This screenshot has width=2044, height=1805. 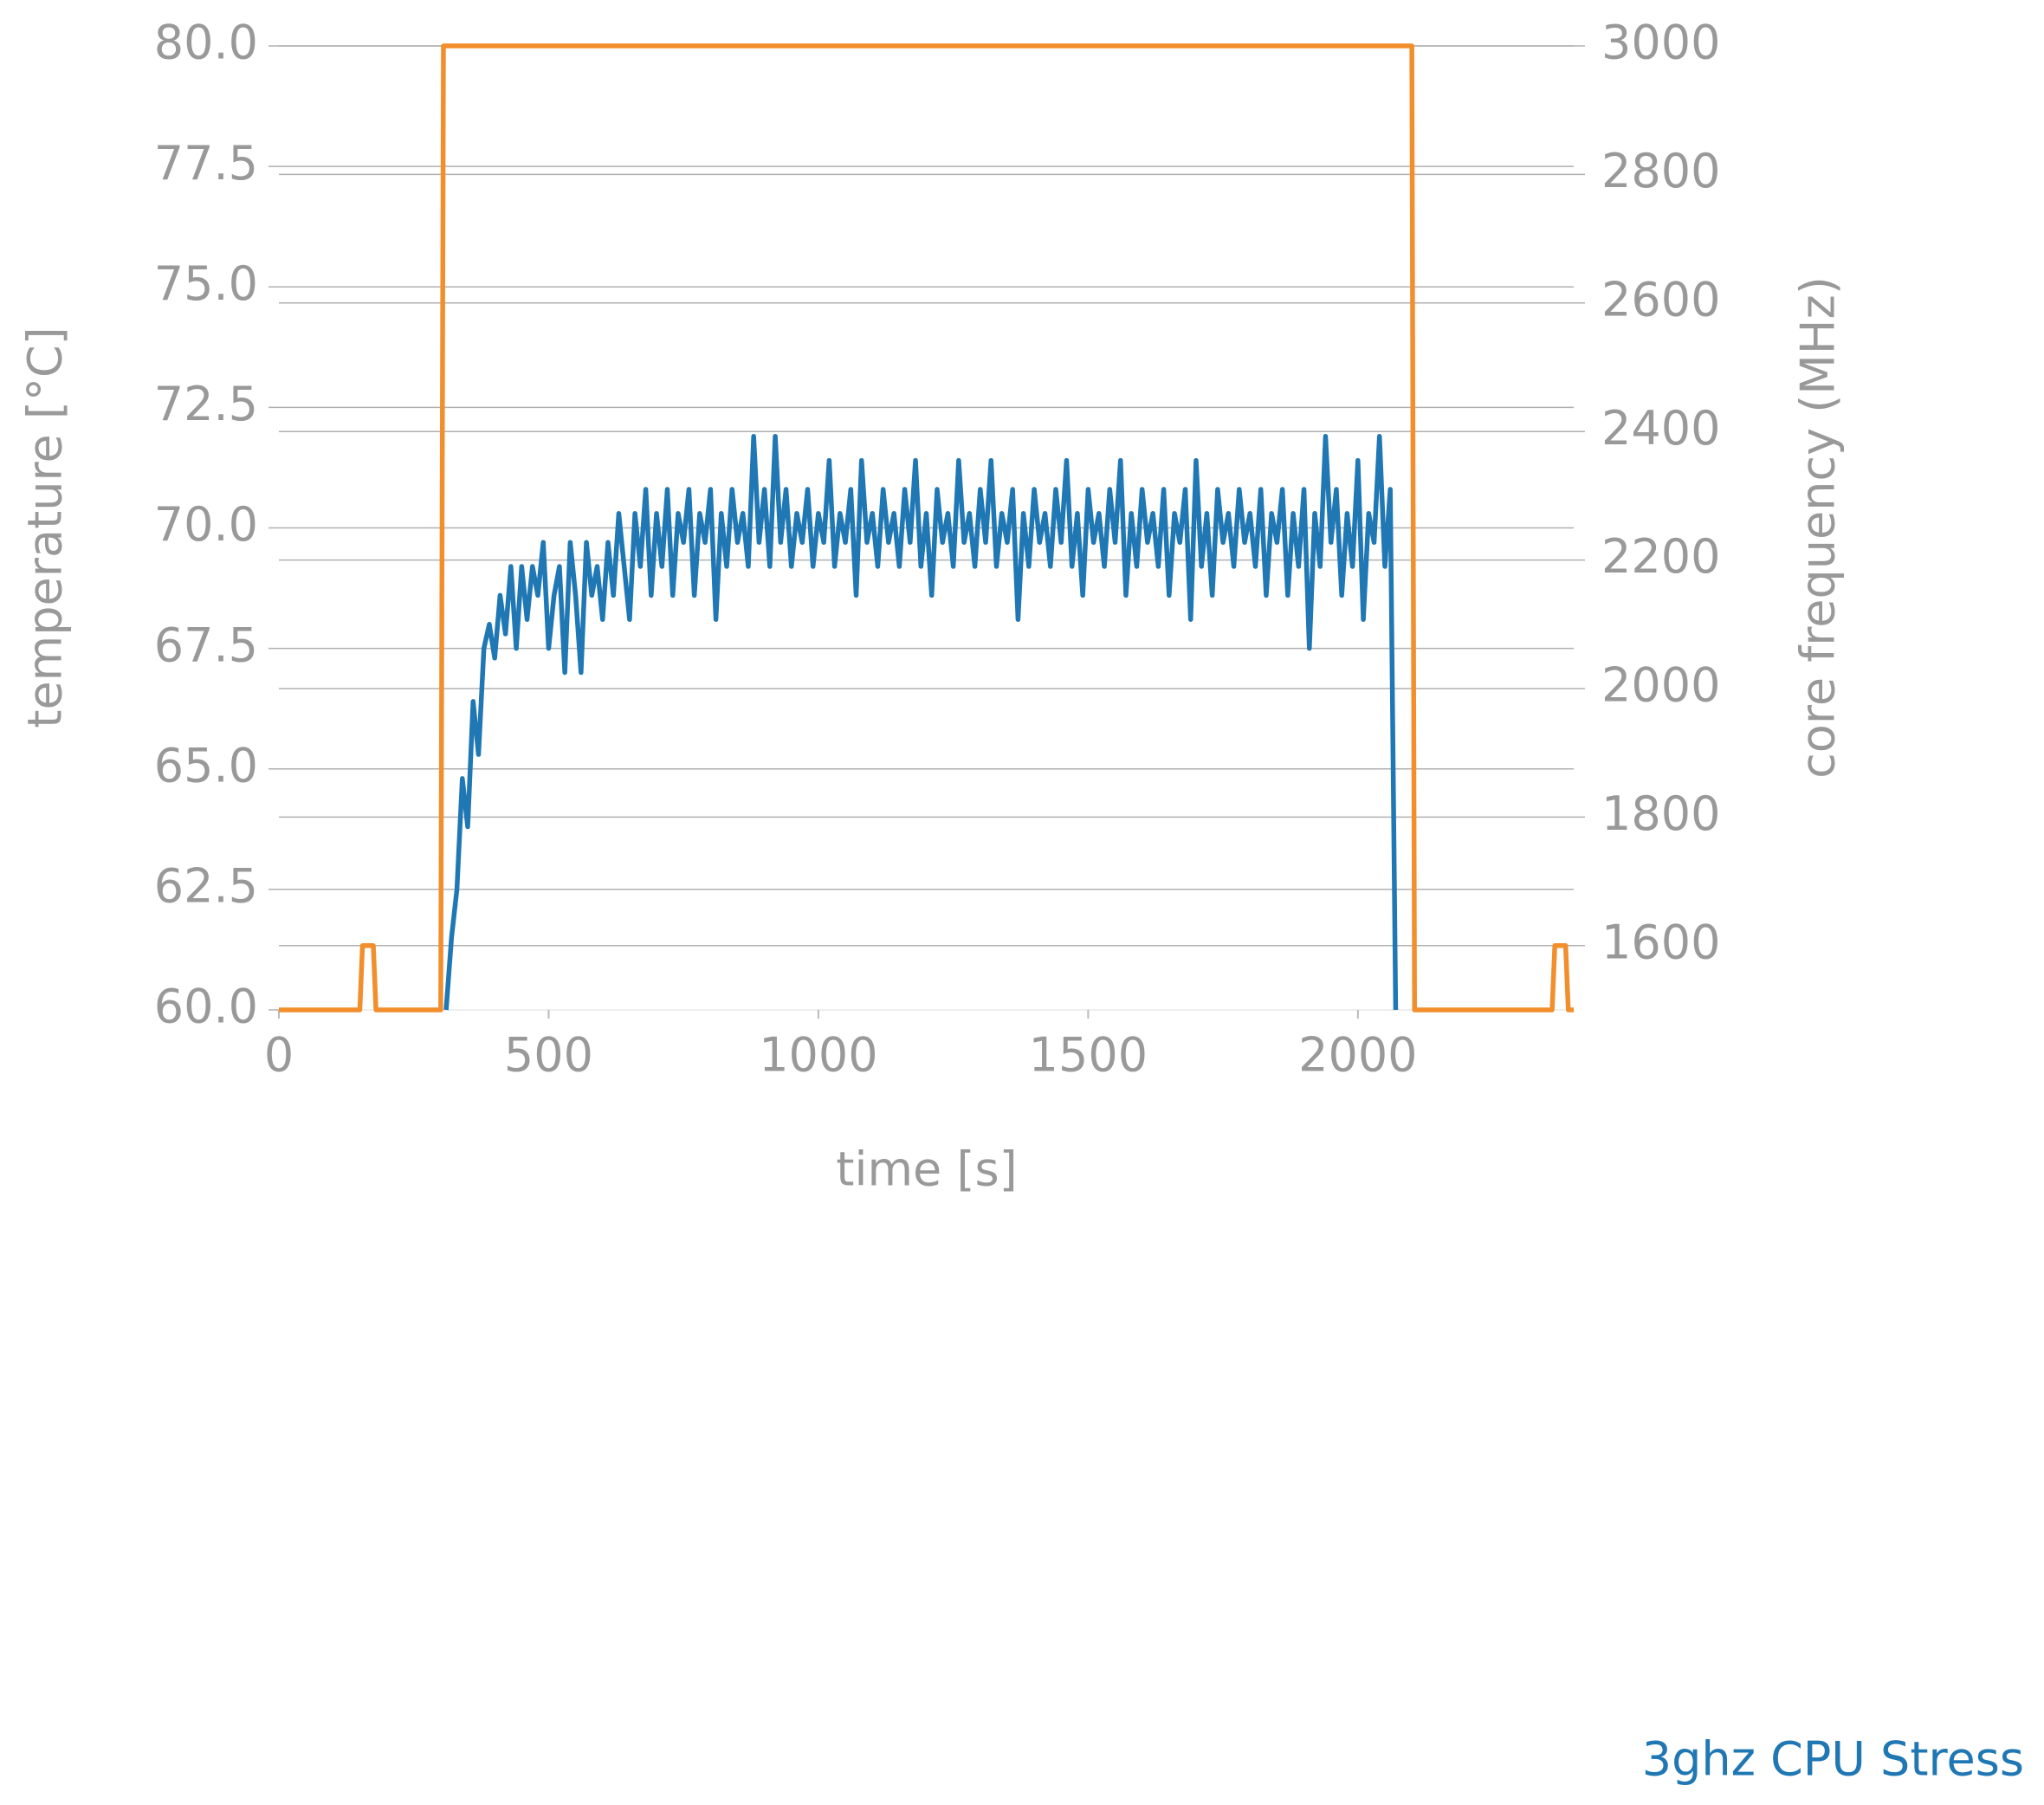 What do you see at coordinates (206, 765) in the screenshot?
I see `y-tick-label: 65.0` at bounding box center [206, 765].